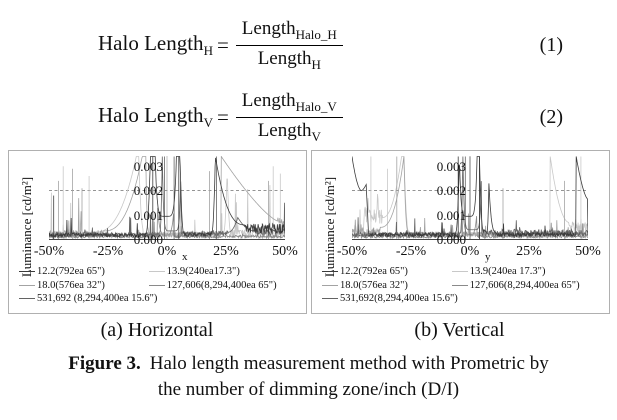 The height and width of the screenshot is (420, 617). I want to click on x-axis-title: x, so click(185, 257).